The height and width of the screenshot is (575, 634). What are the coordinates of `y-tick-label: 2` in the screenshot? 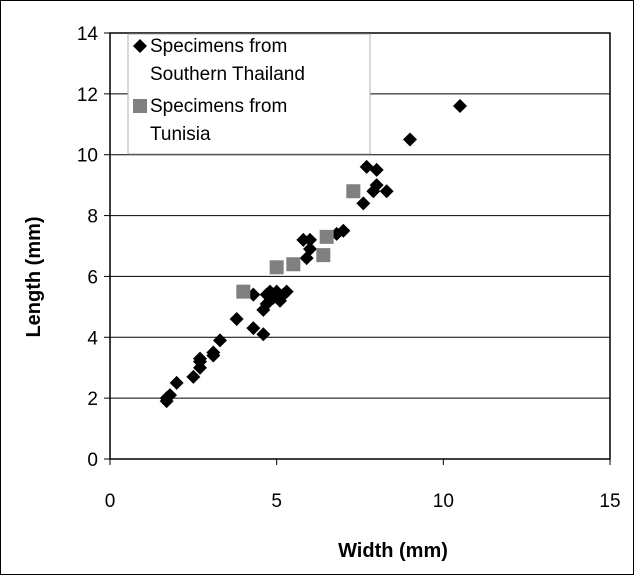 It's located at (92, 399).